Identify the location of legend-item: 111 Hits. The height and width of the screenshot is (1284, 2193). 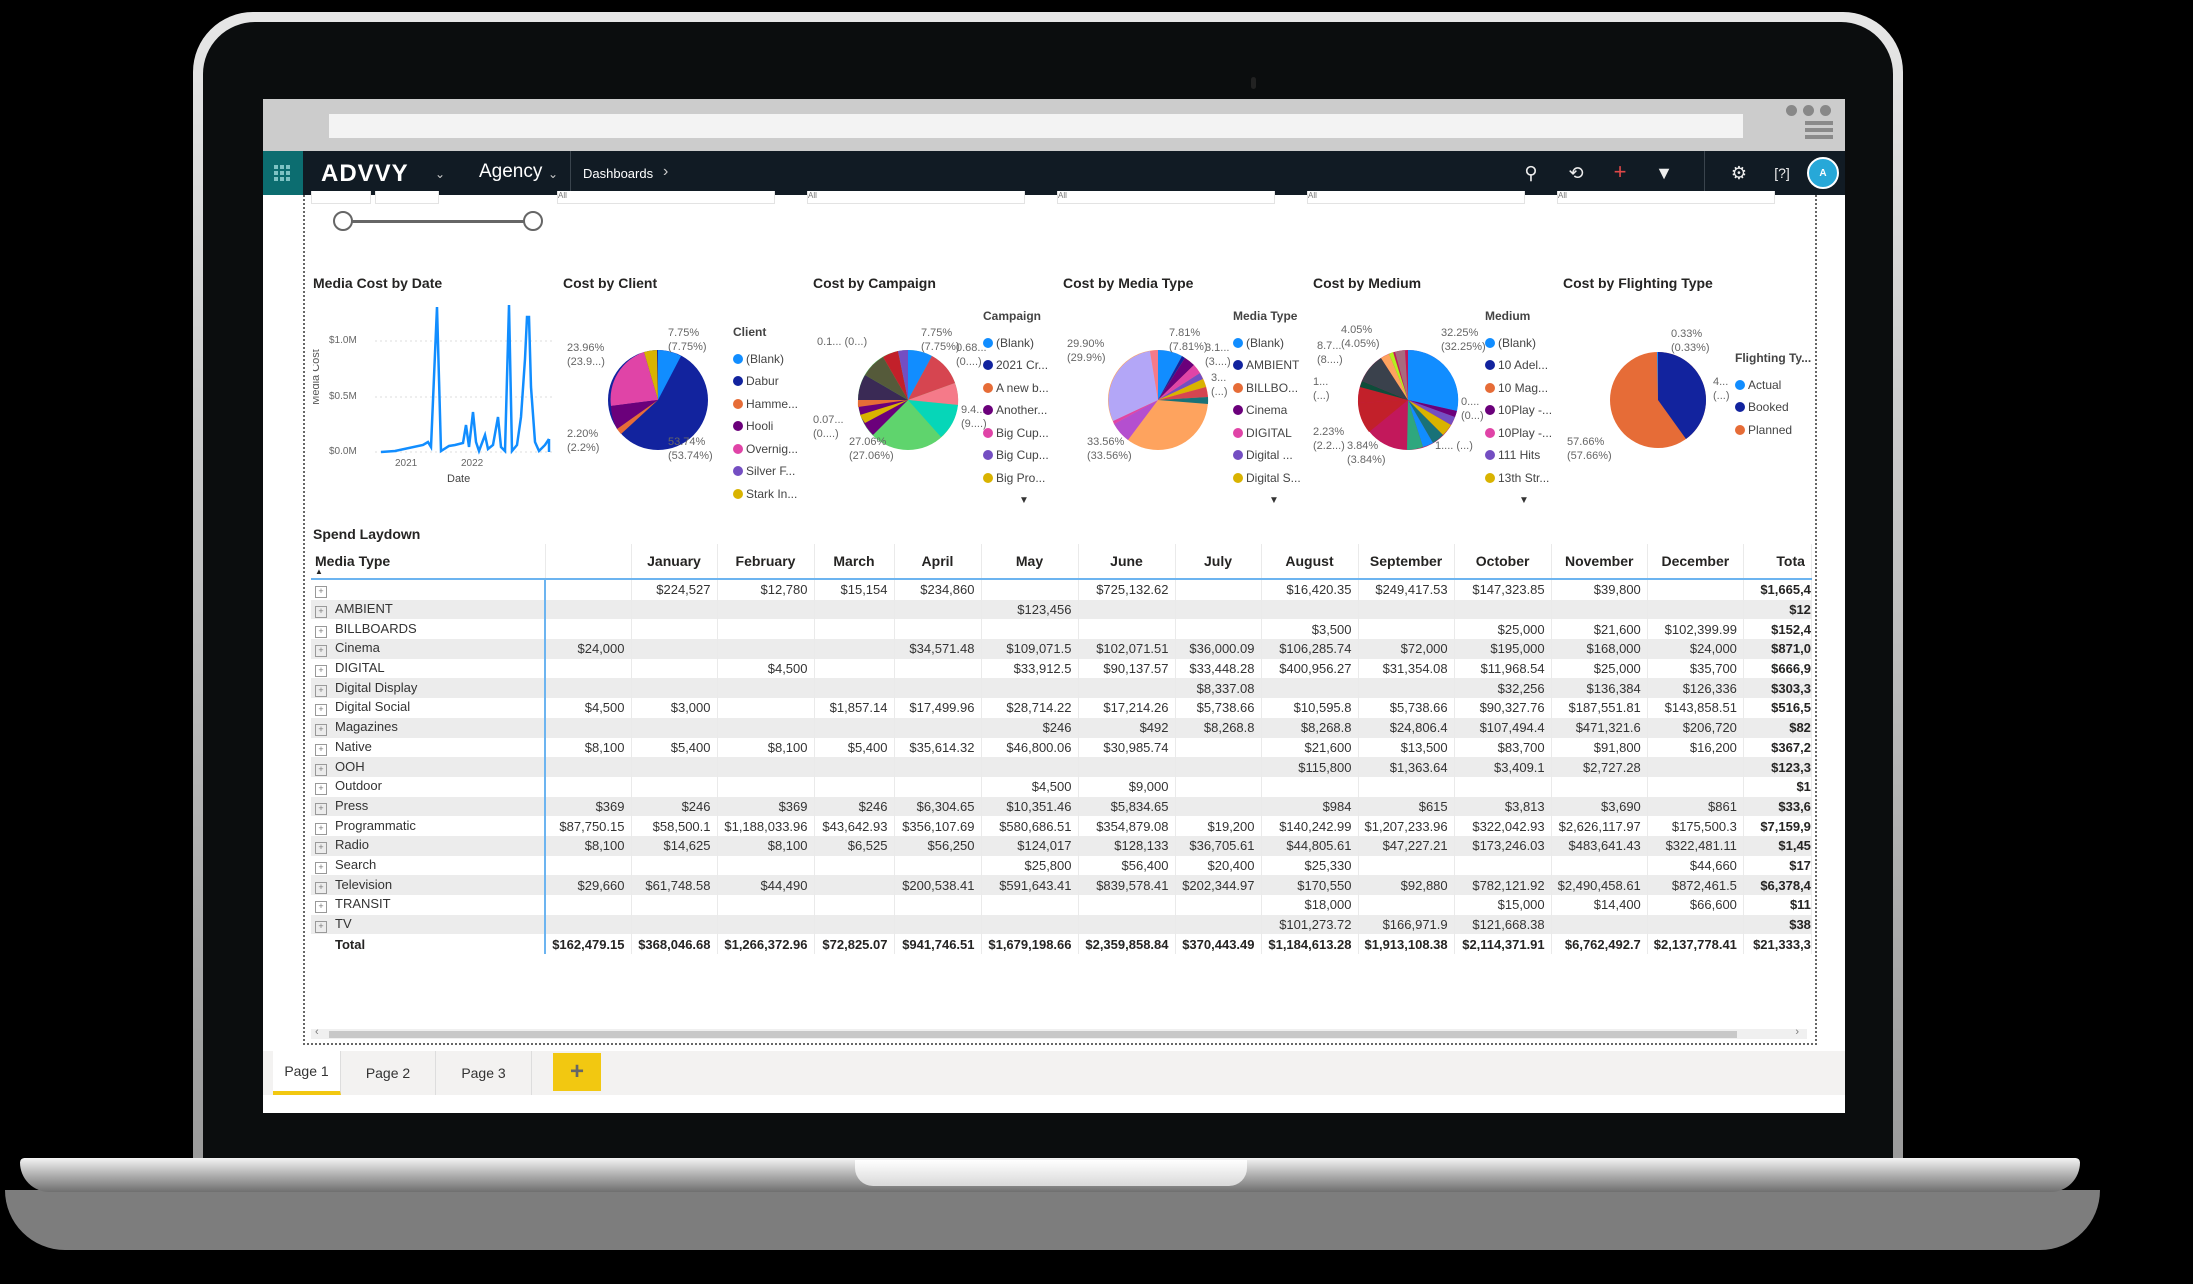
(1518, 459).